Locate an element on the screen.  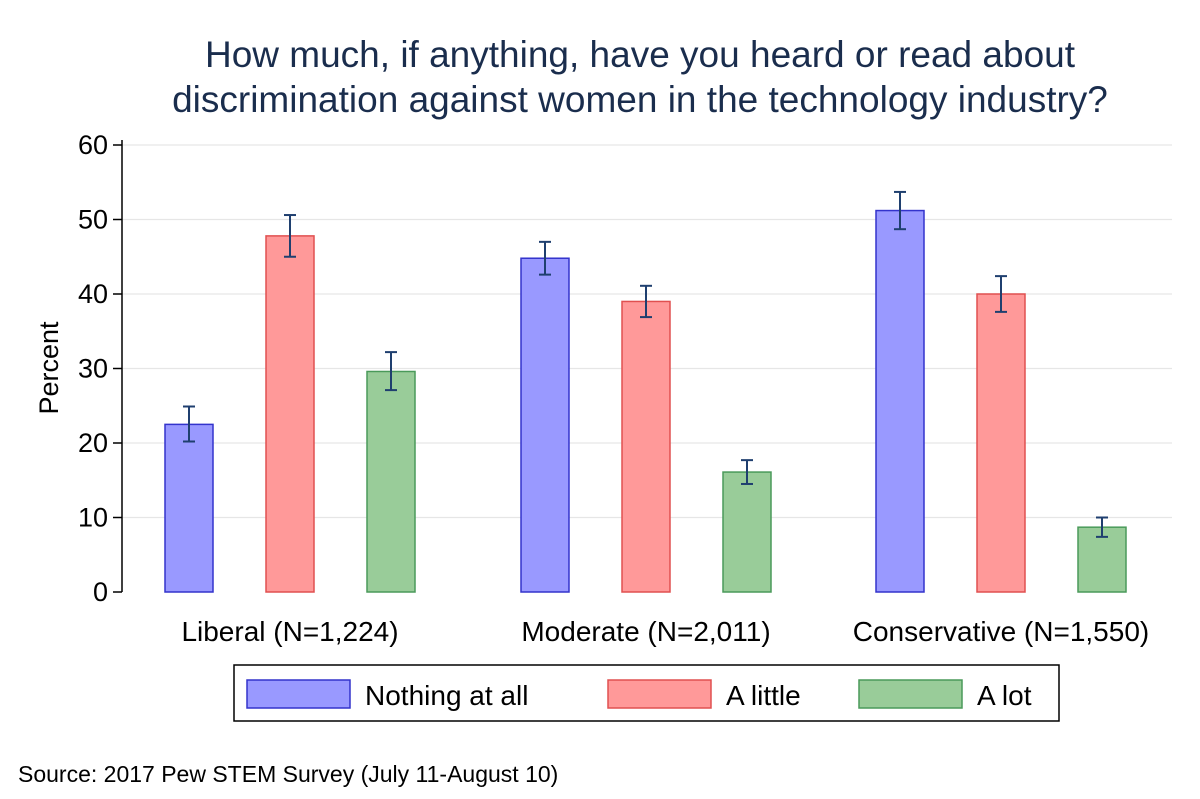
y-ticks: 0 10 20 30 40 50 60 is located at coordinates (100, 368).